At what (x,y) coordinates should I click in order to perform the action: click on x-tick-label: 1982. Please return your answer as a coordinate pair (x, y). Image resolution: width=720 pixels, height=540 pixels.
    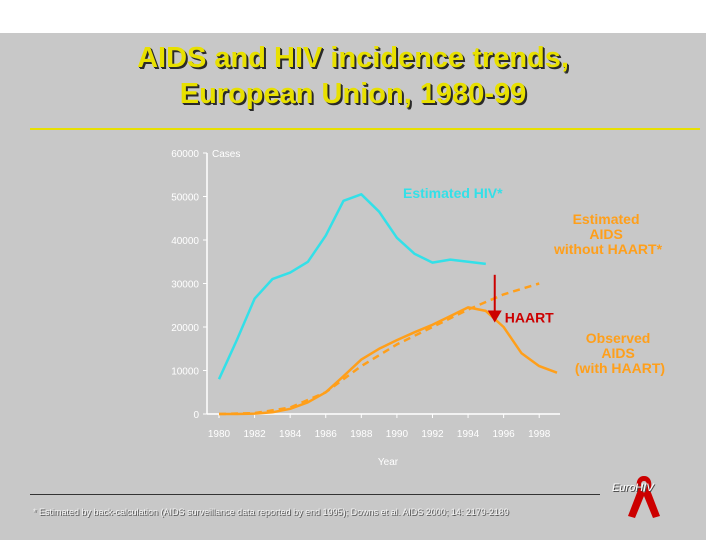
    Looking at the image, I should click on (254, 434).